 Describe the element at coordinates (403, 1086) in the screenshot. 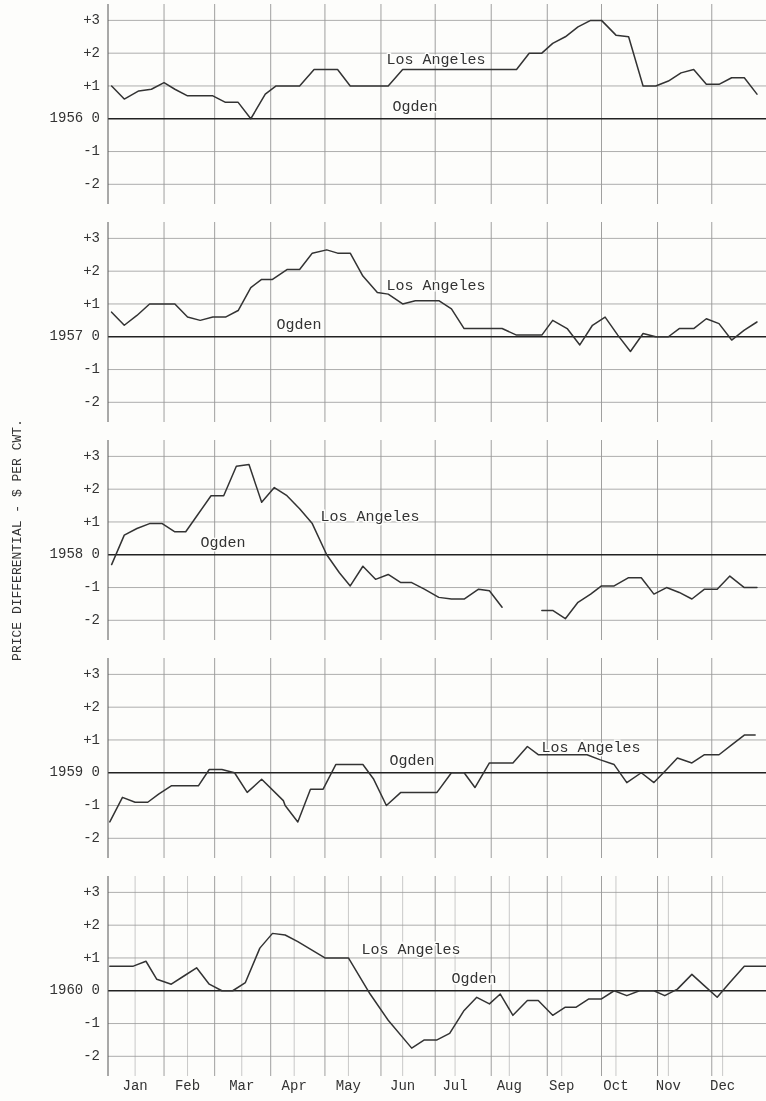

I see `x-tick-label: Jun` at that location.